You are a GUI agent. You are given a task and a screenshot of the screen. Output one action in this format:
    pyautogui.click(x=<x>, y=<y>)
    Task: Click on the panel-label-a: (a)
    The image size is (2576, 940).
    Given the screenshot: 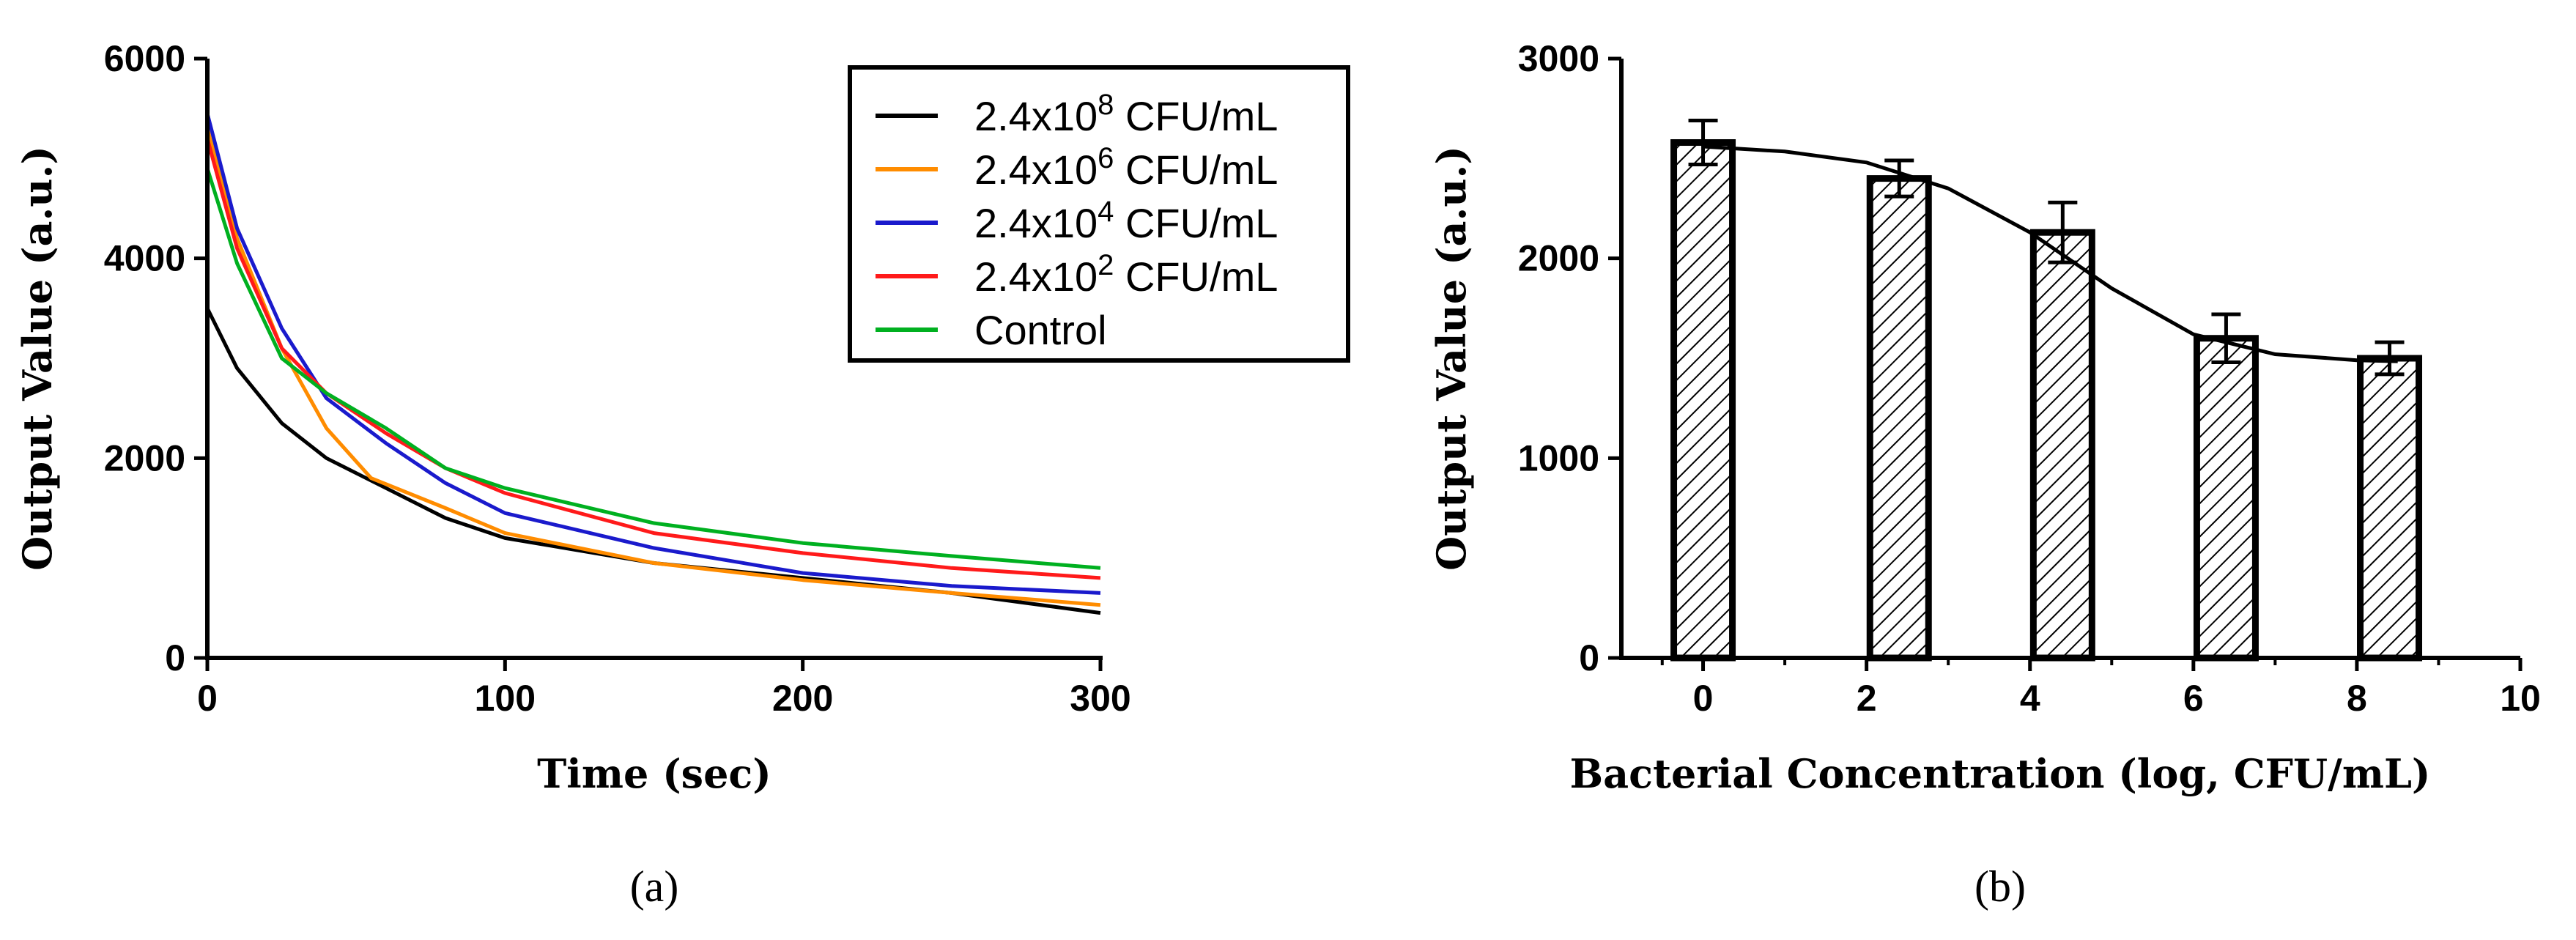 What is the action you would take?
    pyautogui.click(x=654, y=886)
    